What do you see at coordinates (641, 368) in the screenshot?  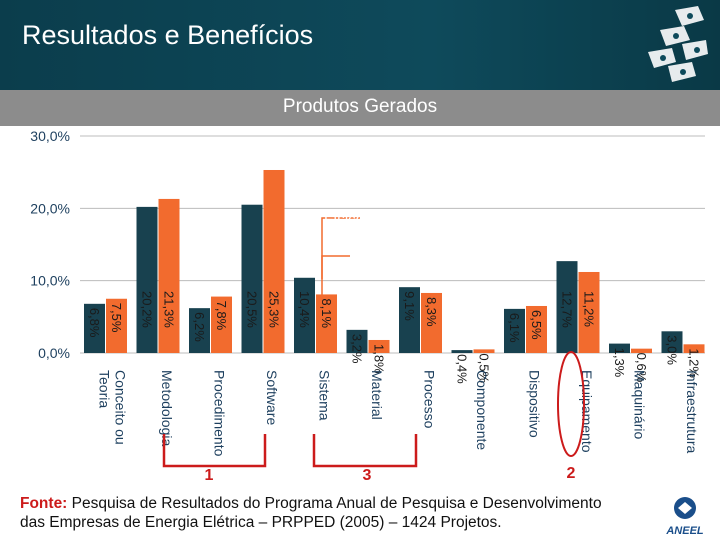 I see `bar-data-label: 0,6%` at bounding box center [641, 368].